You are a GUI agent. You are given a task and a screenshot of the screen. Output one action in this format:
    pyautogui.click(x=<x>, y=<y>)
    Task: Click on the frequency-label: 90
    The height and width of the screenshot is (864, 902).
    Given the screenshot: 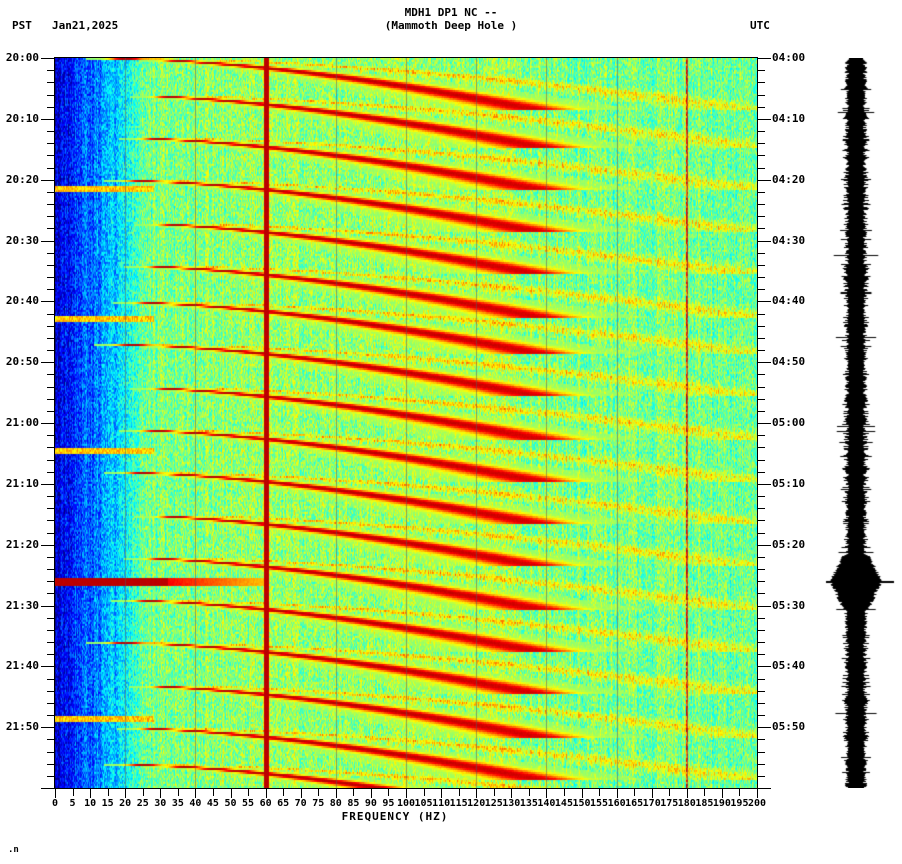 What is the action you would take?
    pyautogui.click(x=370, y=803)
    